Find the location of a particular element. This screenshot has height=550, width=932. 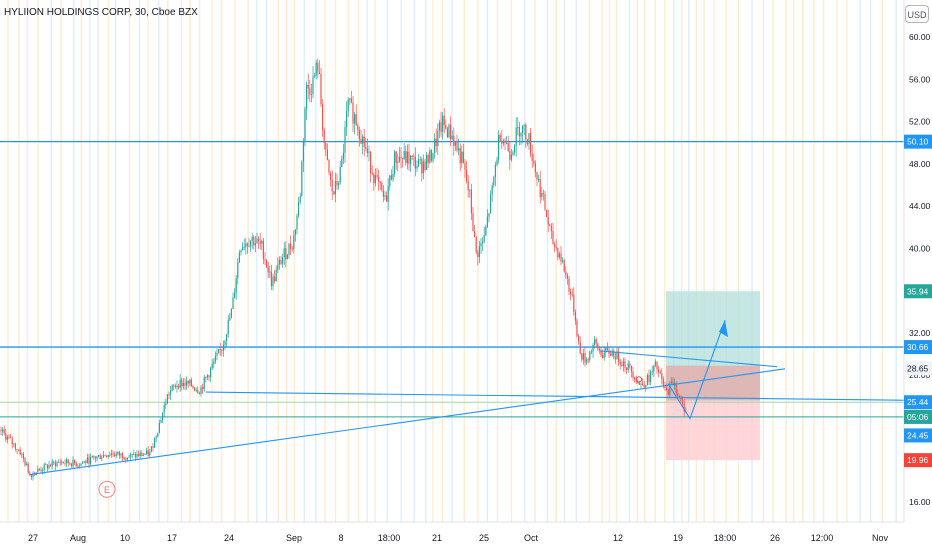

earnings-marker: E is located at coordinates (107, 489).